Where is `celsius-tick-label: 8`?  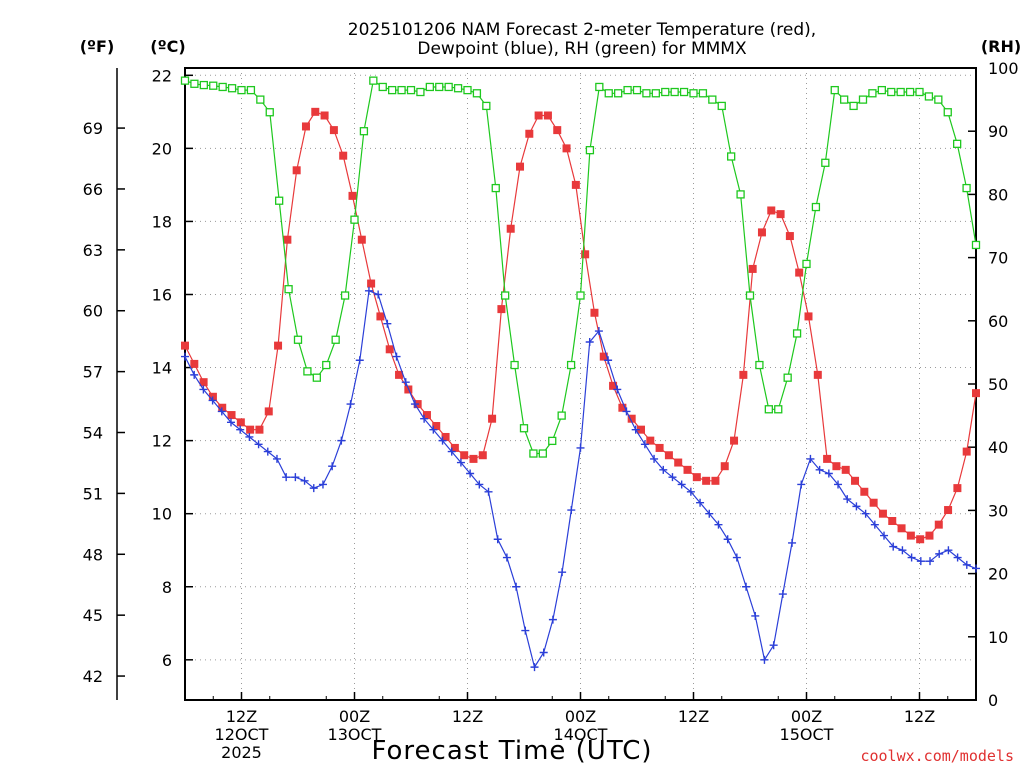
celsius-tick-label: 8 is located at coordinates (167, 587).